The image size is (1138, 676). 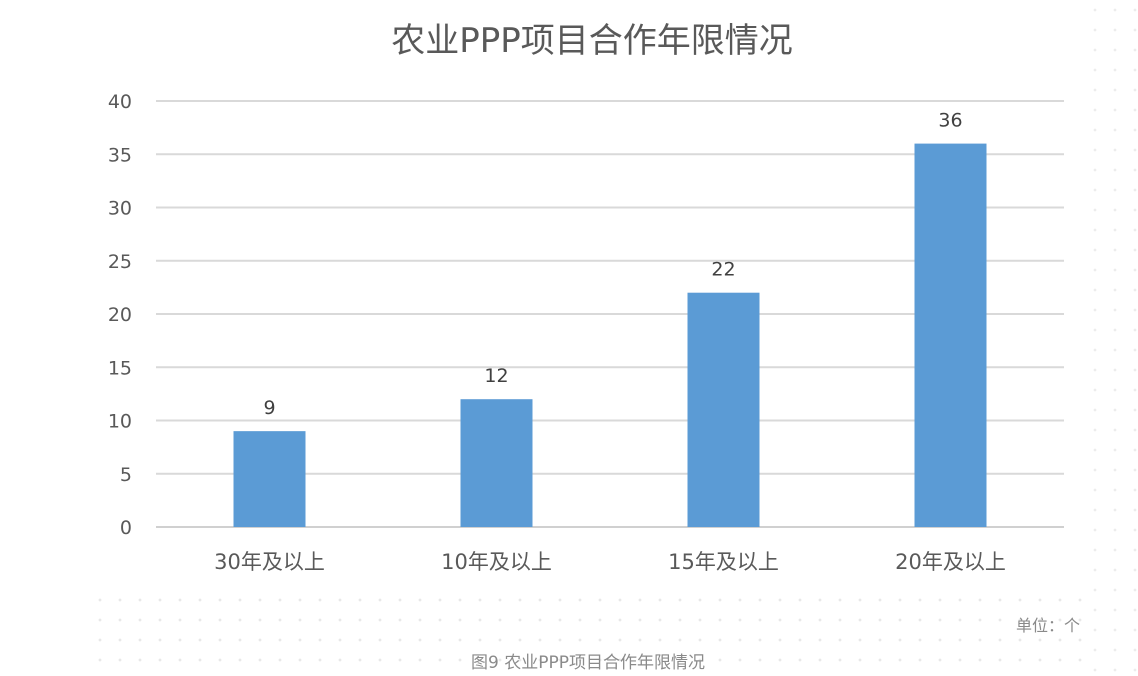 I want to click on x-axis-labels: 30年及以上 10年及以上 15年及以上 20年及以上, so click(x=610, y=562).